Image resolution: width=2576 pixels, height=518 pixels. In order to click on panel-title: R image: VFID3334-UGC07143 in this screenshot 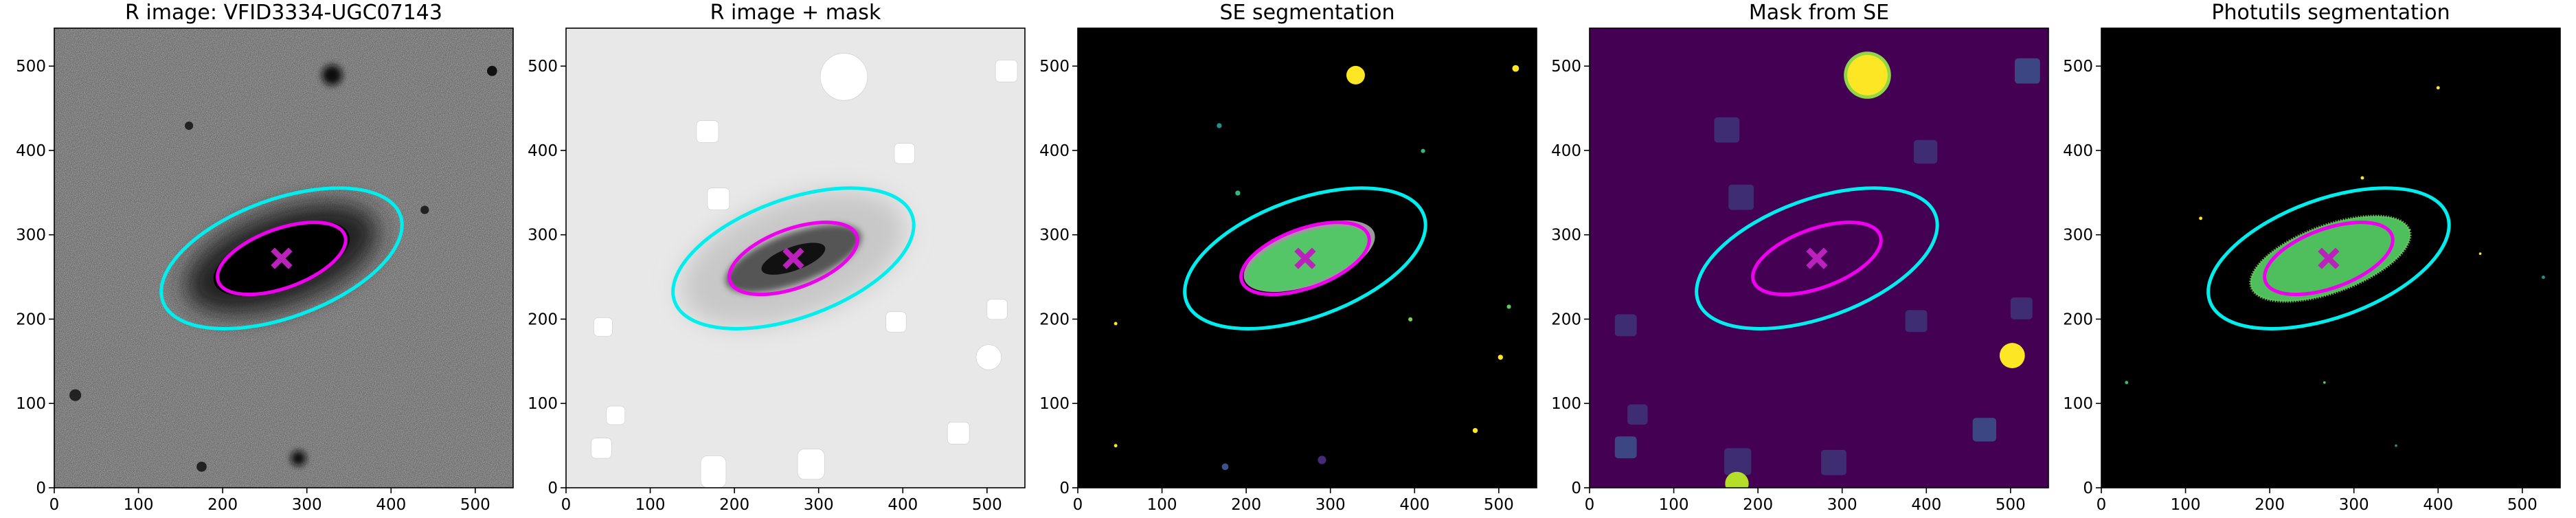, I will do `click(283, 13)`.